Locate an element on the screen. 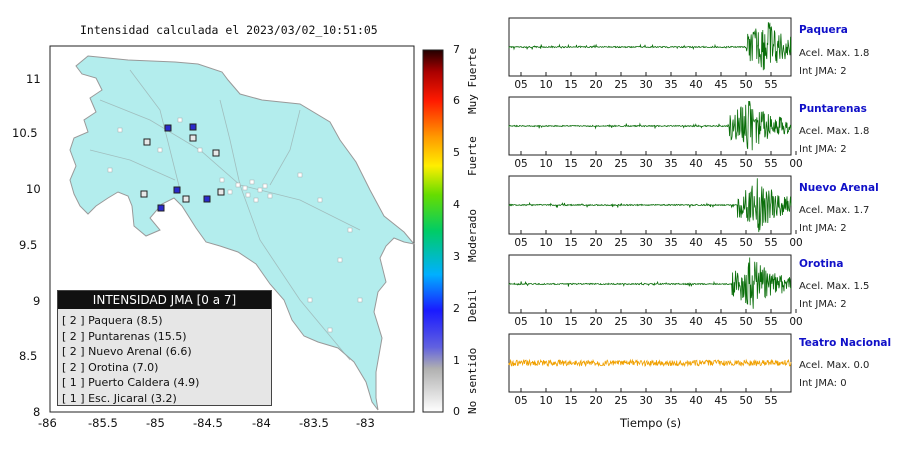  station-acel: Acel. Max. 0.0 is located at coordinates (834, 365).